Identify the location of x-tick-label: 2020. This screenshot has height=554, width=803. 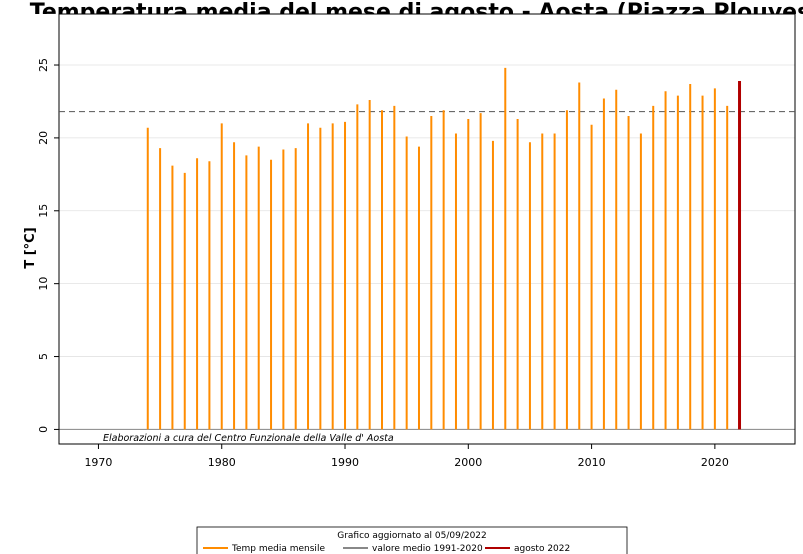
(715, 462).